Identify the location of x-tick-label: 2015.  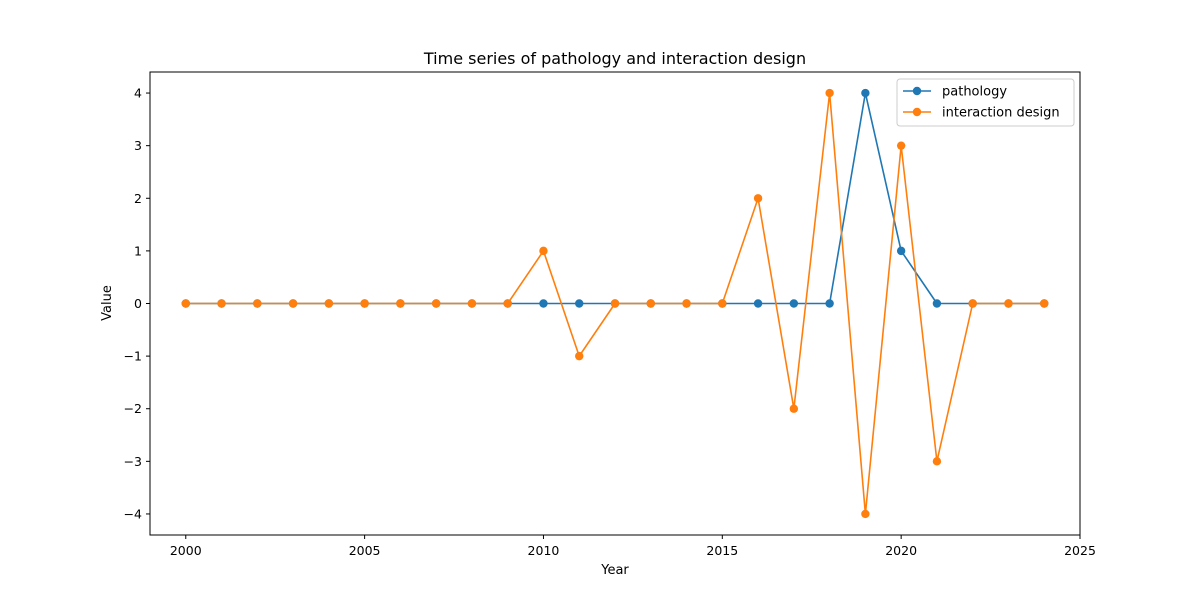
(722, 550).